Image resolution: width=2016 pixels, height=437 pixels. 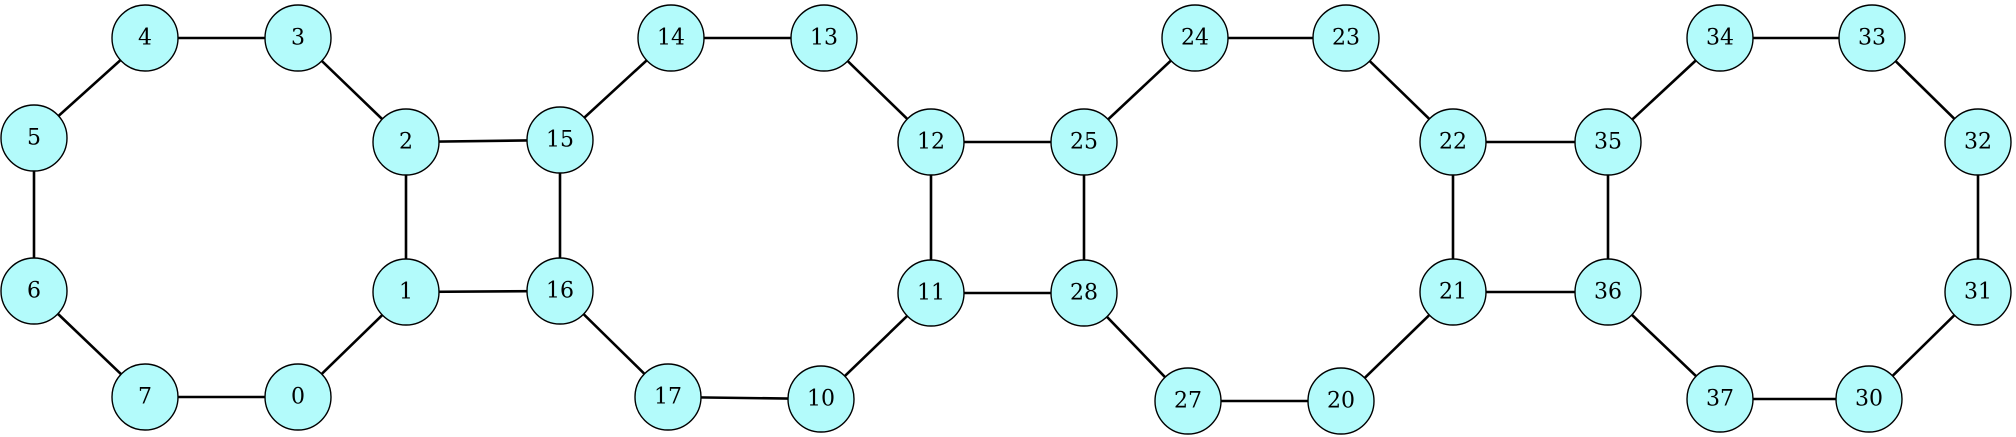 I want to click on node-5: 5, so click(x=34, y=138).